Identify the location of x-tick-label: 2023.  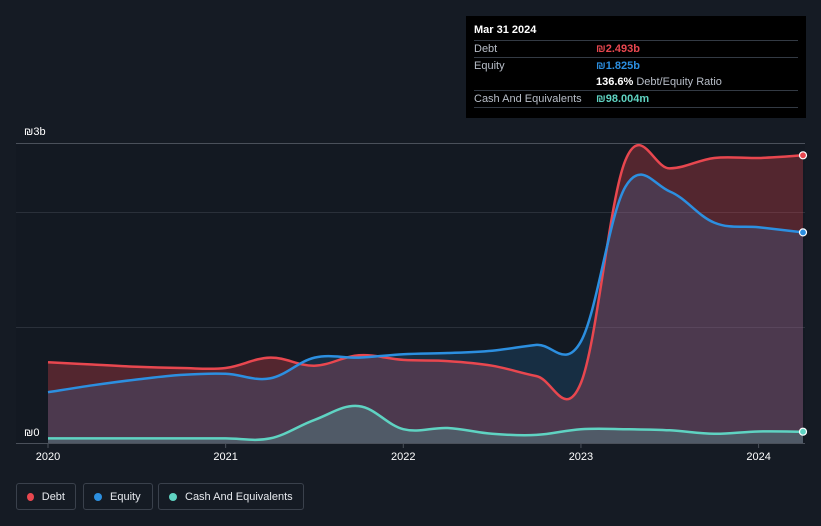
(581, 457).